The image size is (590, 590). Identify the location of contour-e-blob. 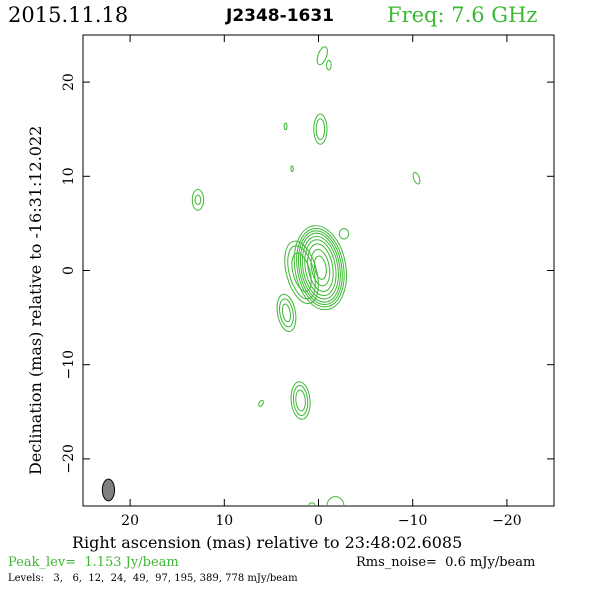
(198, 199).